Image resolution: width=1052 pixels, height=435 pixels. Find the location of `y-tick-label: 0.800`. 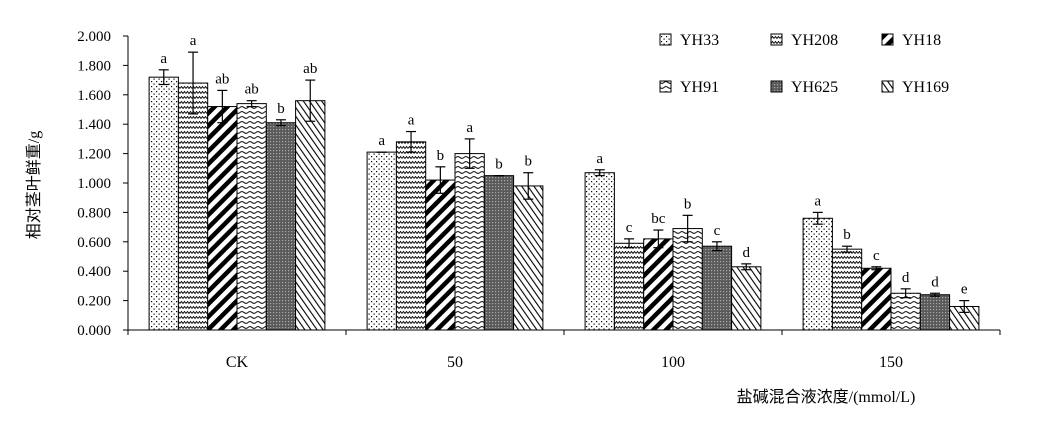

y-tick-label: 0.800 is located at coordinates (94, 213).